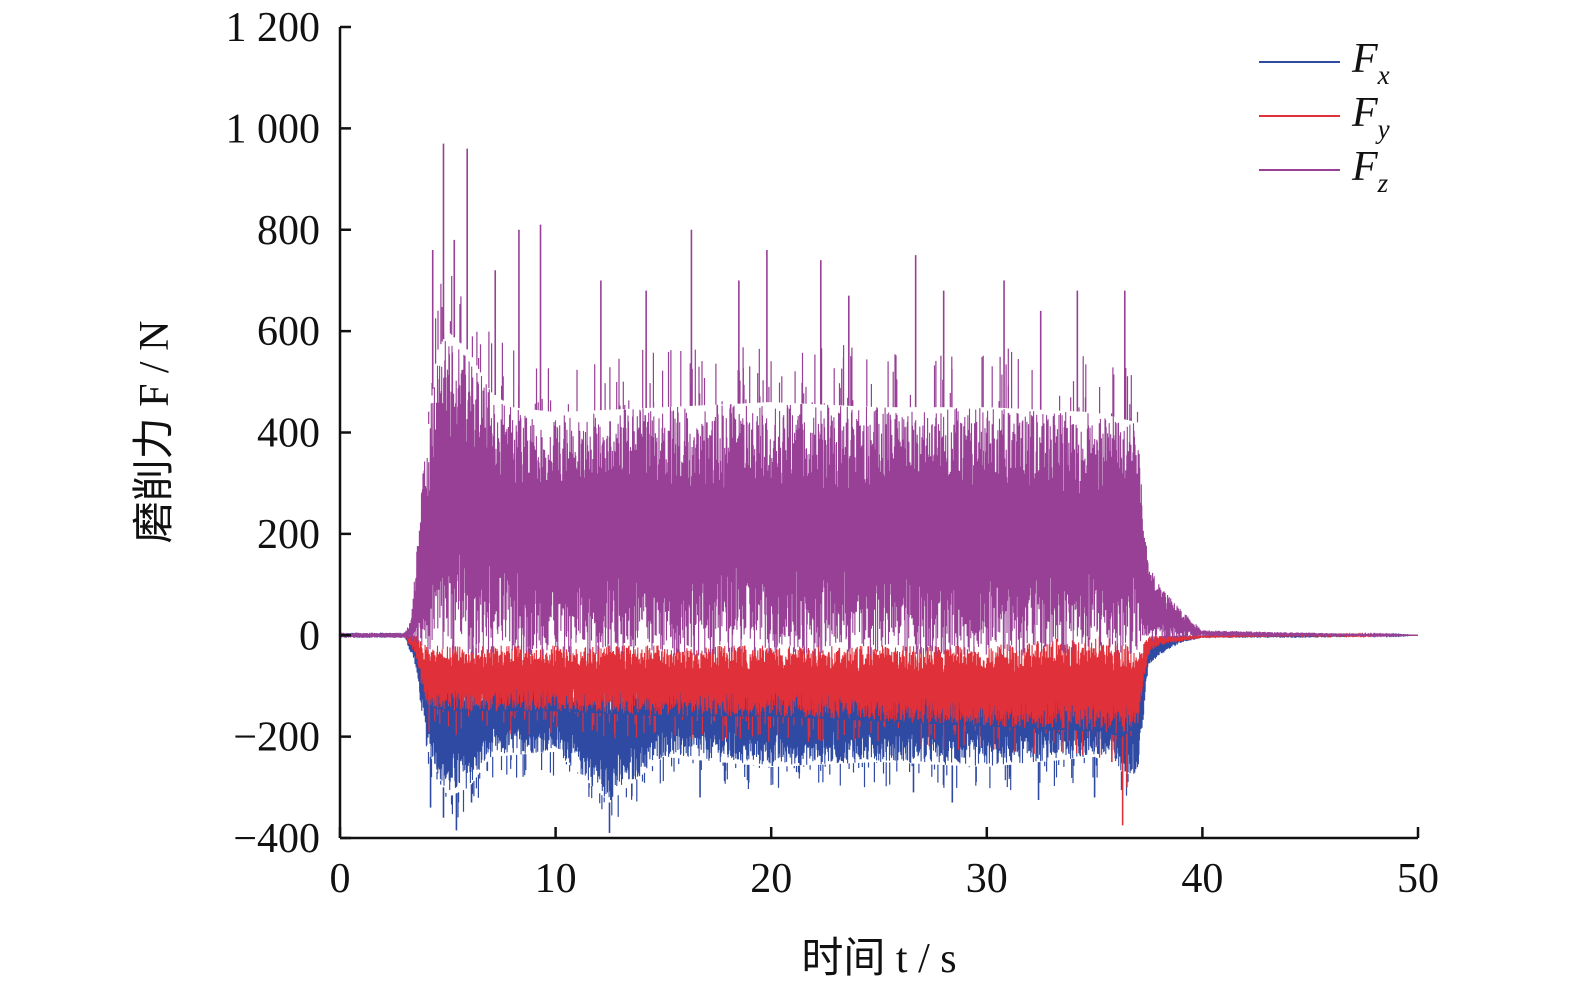 The height and width of the screenshot is (992, 1575). What do you see at coordinates (288, 535) in the screenshot?
I see `y-tick-label: 200` at bounding box center [288, 535].